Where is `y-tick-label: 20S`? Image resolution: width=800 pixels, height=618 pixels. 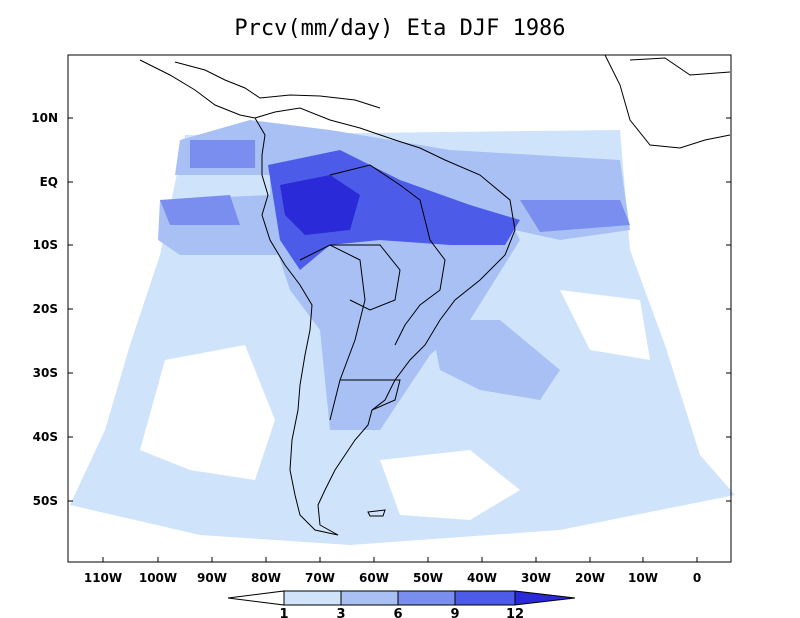
y-tick-label: 20S is located at coordinates (45, 309).